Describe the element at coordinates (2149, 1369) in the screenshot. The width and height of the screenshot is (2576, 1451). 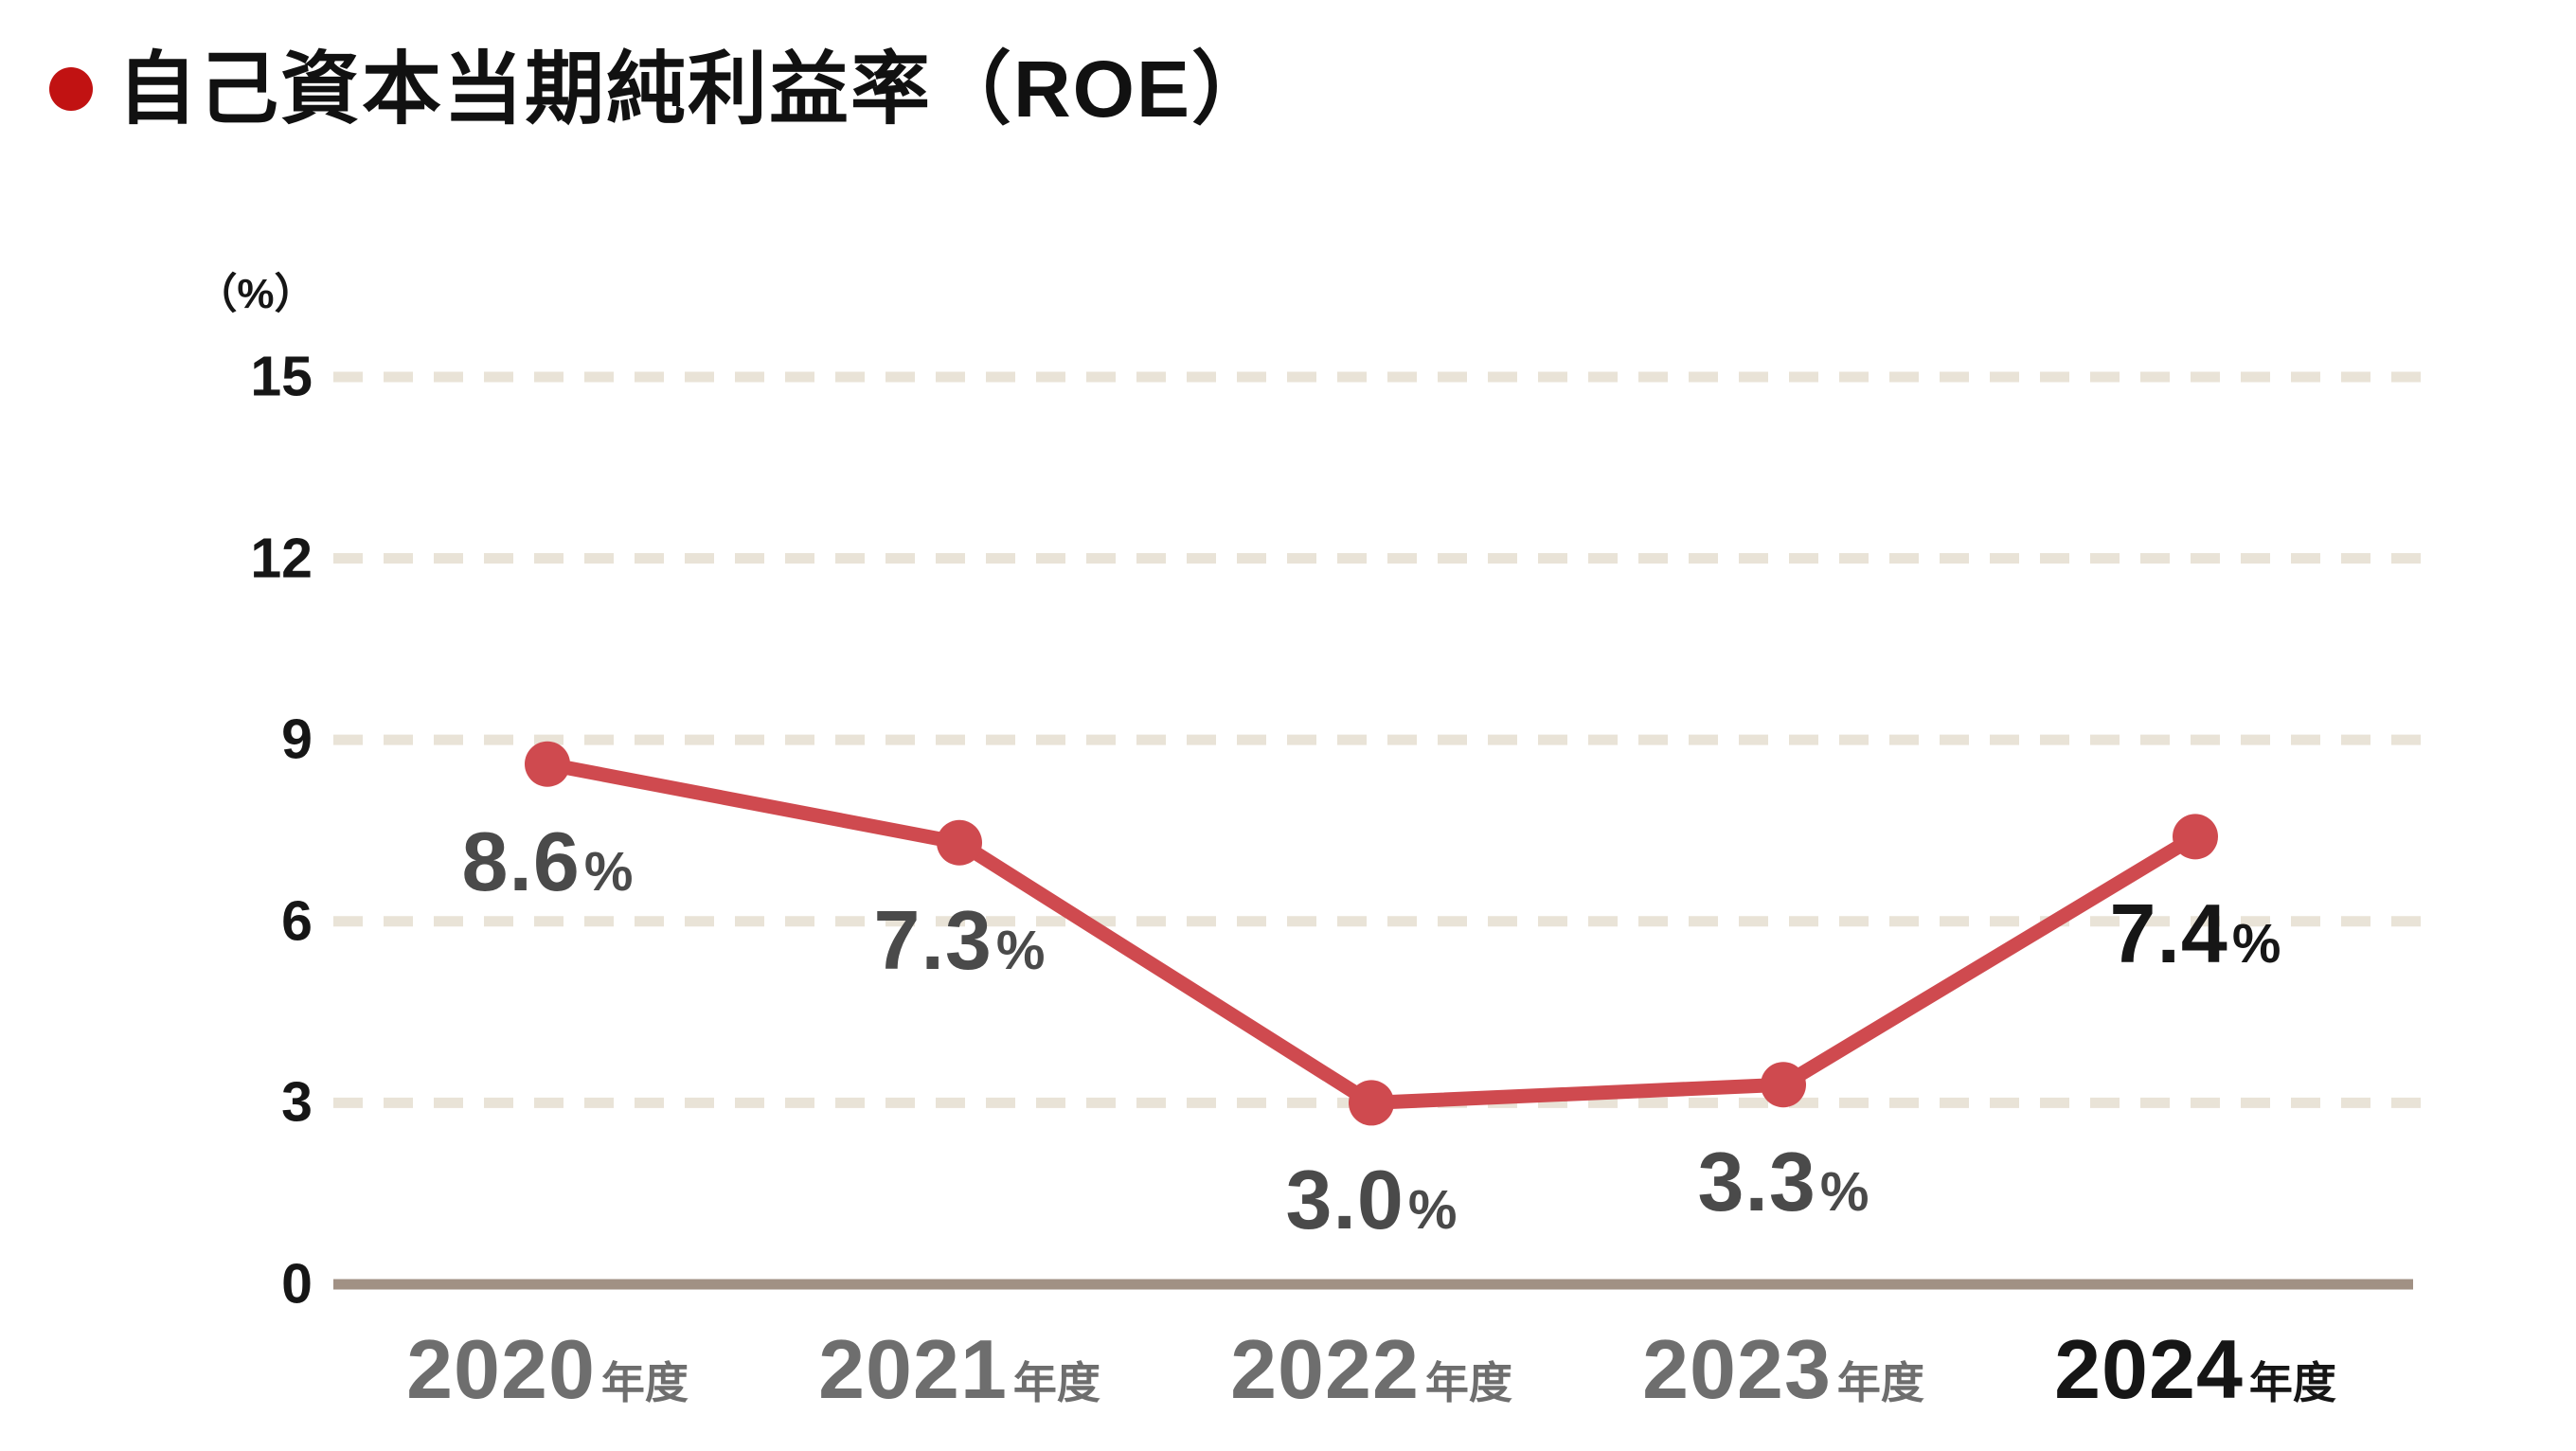
I see `year-text: 2024` at that location.